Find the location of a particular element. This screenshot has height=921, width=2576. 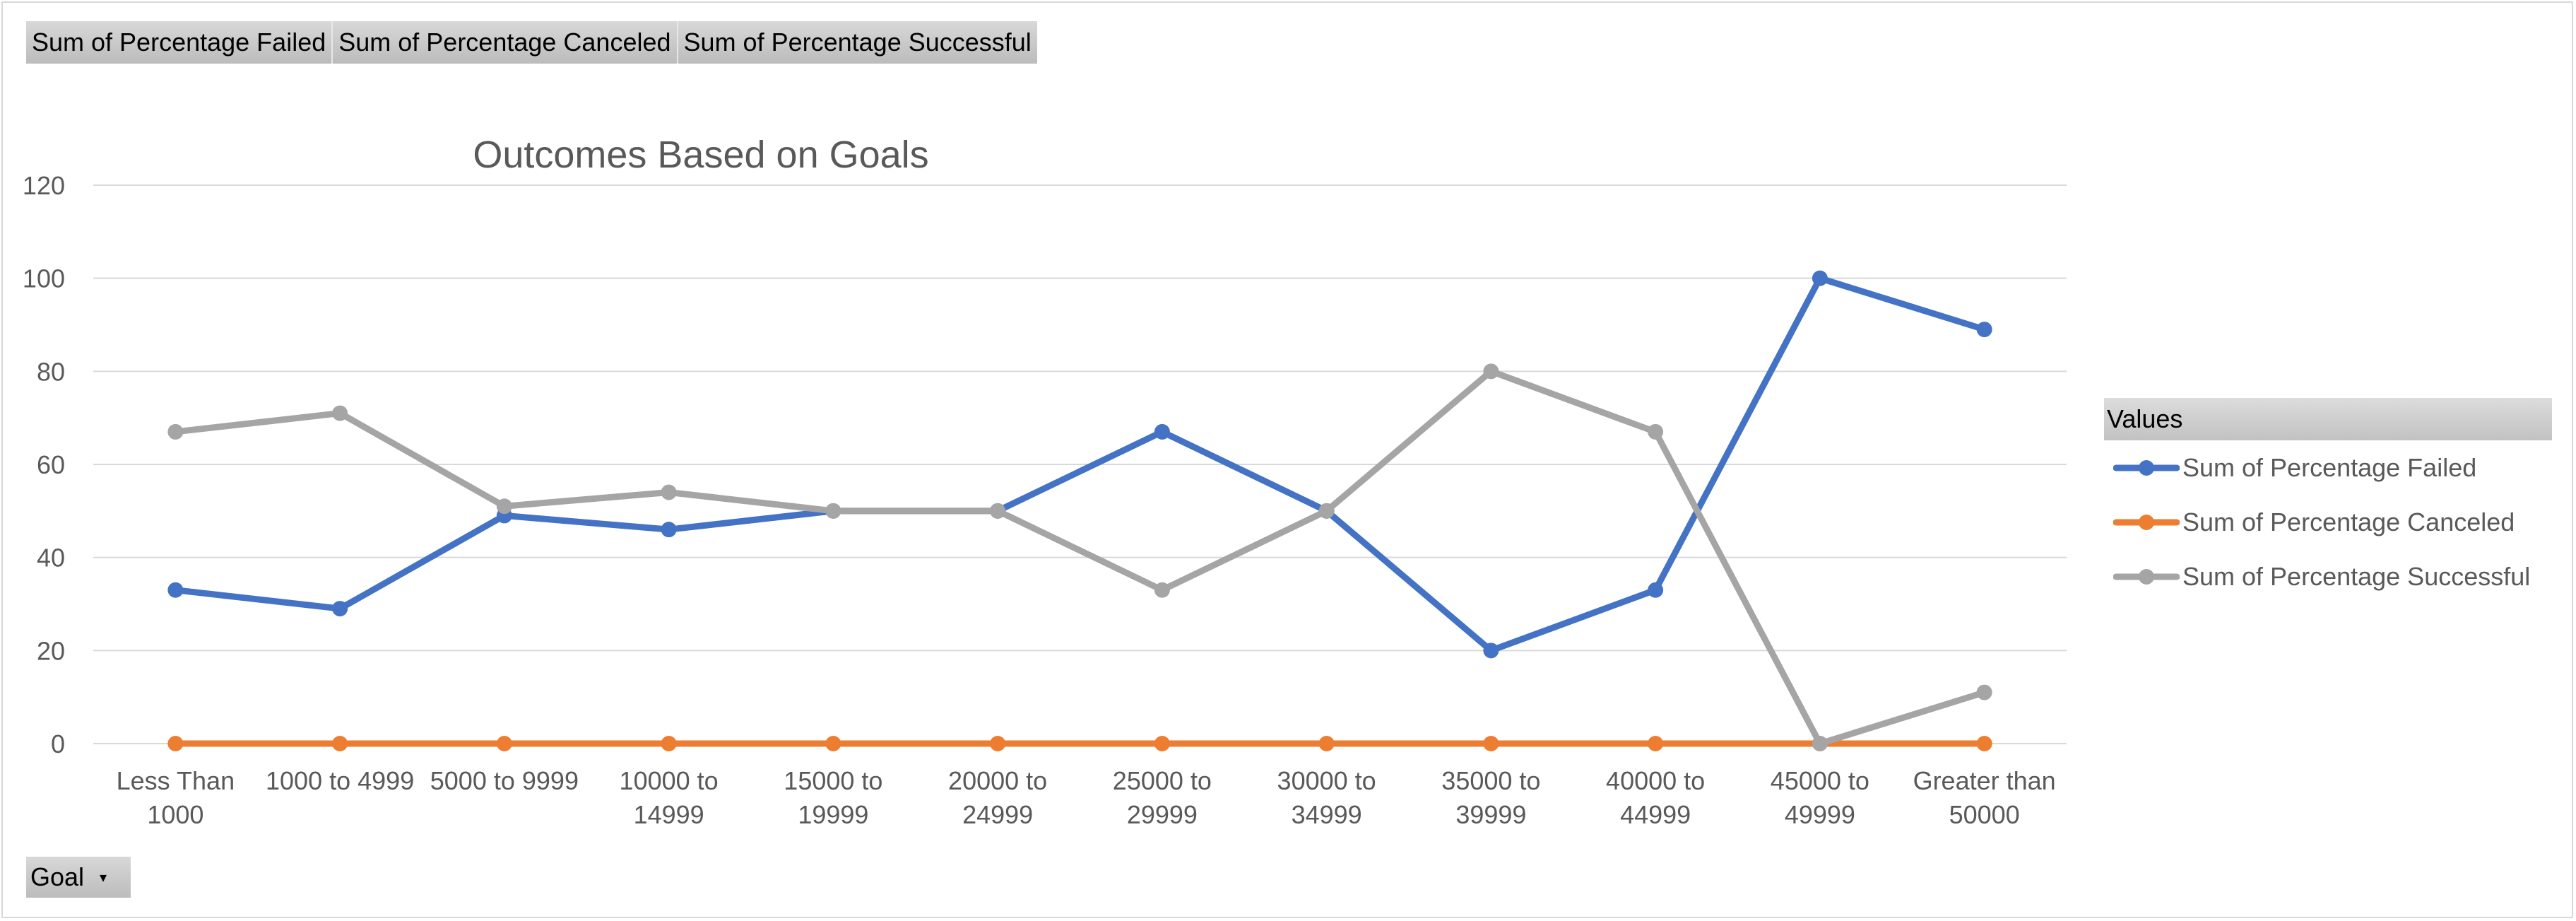

x-tick-label: 45000 to 49999 is located at coordinates (1820, 797).